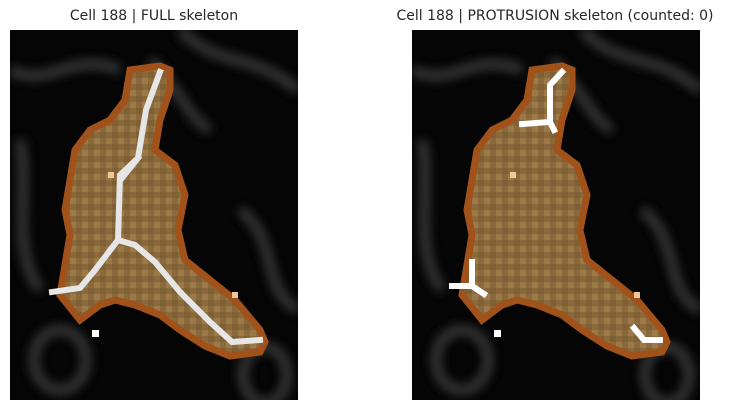 This screenshot has width=738, height=410. I want to click on panel-title-full: Cell 188 | FULL skeleton, so click(154, 16).